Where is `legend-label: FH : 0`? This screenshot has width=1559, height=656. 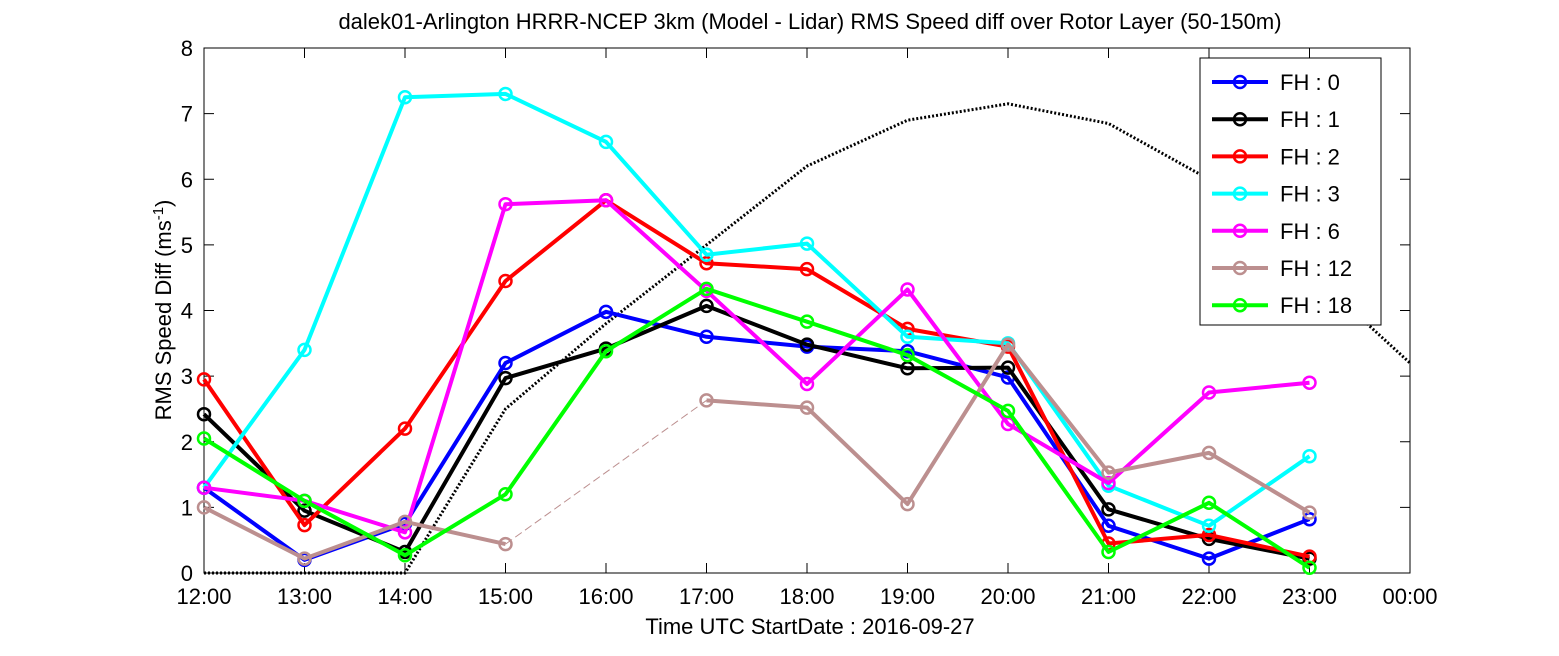
legend-label: FH : 0 is located at coordinates (1310, 82).